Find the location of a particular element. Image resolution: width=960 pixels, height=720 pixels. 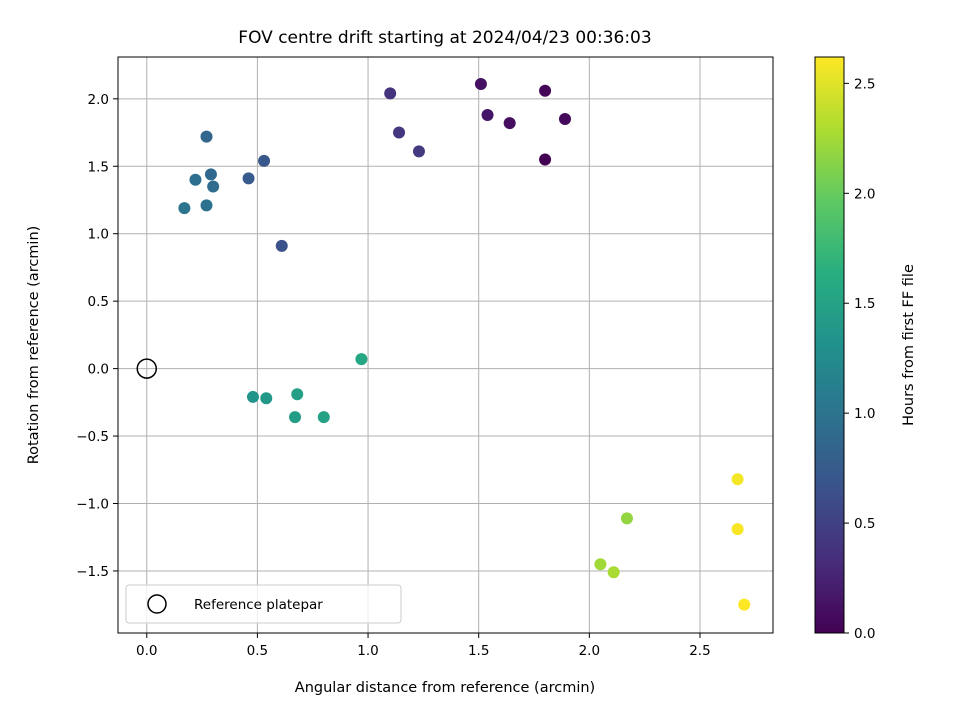

x-tick-label: 0.5 is located at coordinates (257, 651).